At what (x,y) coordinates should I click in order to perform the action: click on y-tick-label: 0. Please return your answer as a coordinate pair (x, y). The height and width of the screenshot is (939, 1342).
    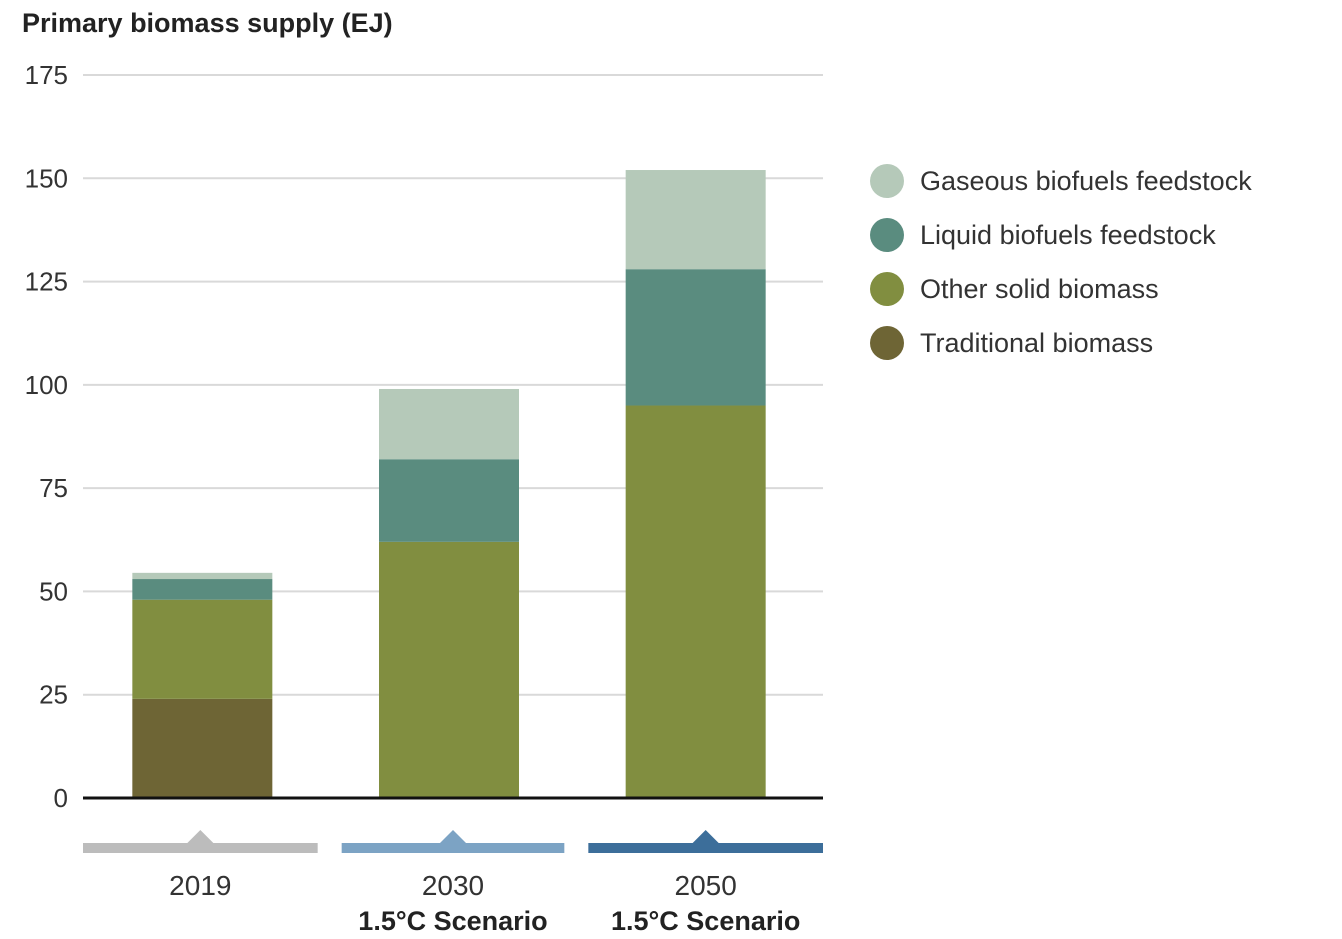
    Looking at the image, I should click on (61, 798).